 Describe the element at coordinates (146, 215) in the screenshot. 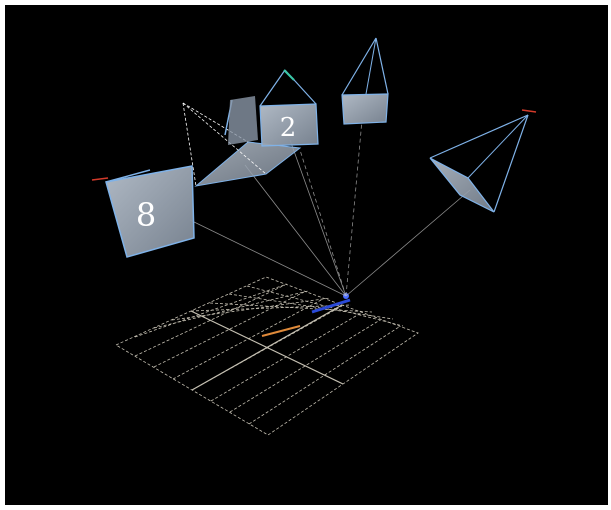

I see `camera-label: 8` at that location.